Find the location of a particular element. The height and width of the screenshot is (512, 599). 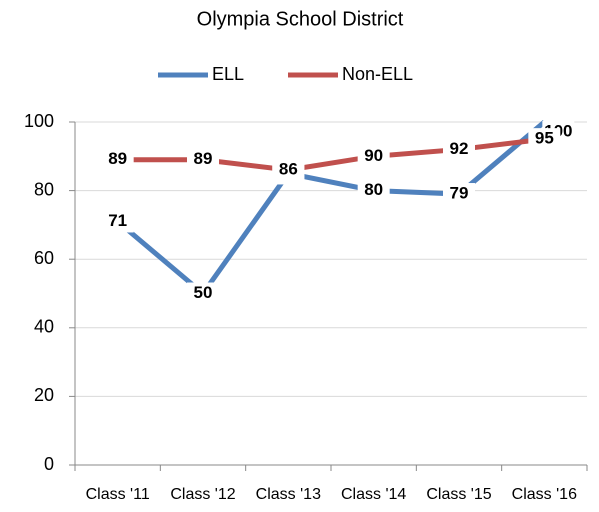

data-label: 95 is located at coordinates (544, 138).